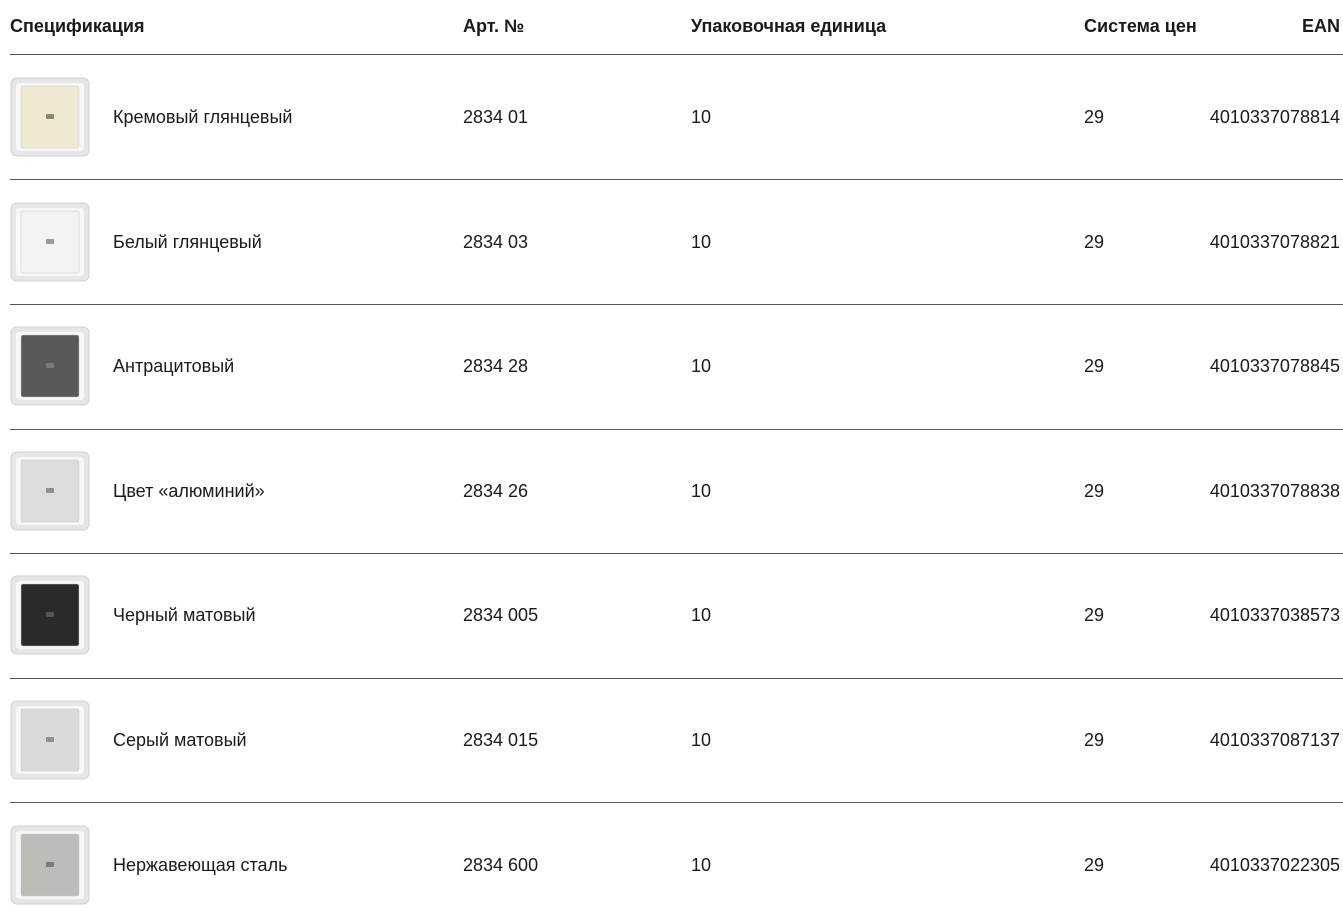 This screenshot has width=1343, height=921. Describe the element at coordinates (1320, 26) in the screenshot. I see `column-header-ean: EAN` at that location.